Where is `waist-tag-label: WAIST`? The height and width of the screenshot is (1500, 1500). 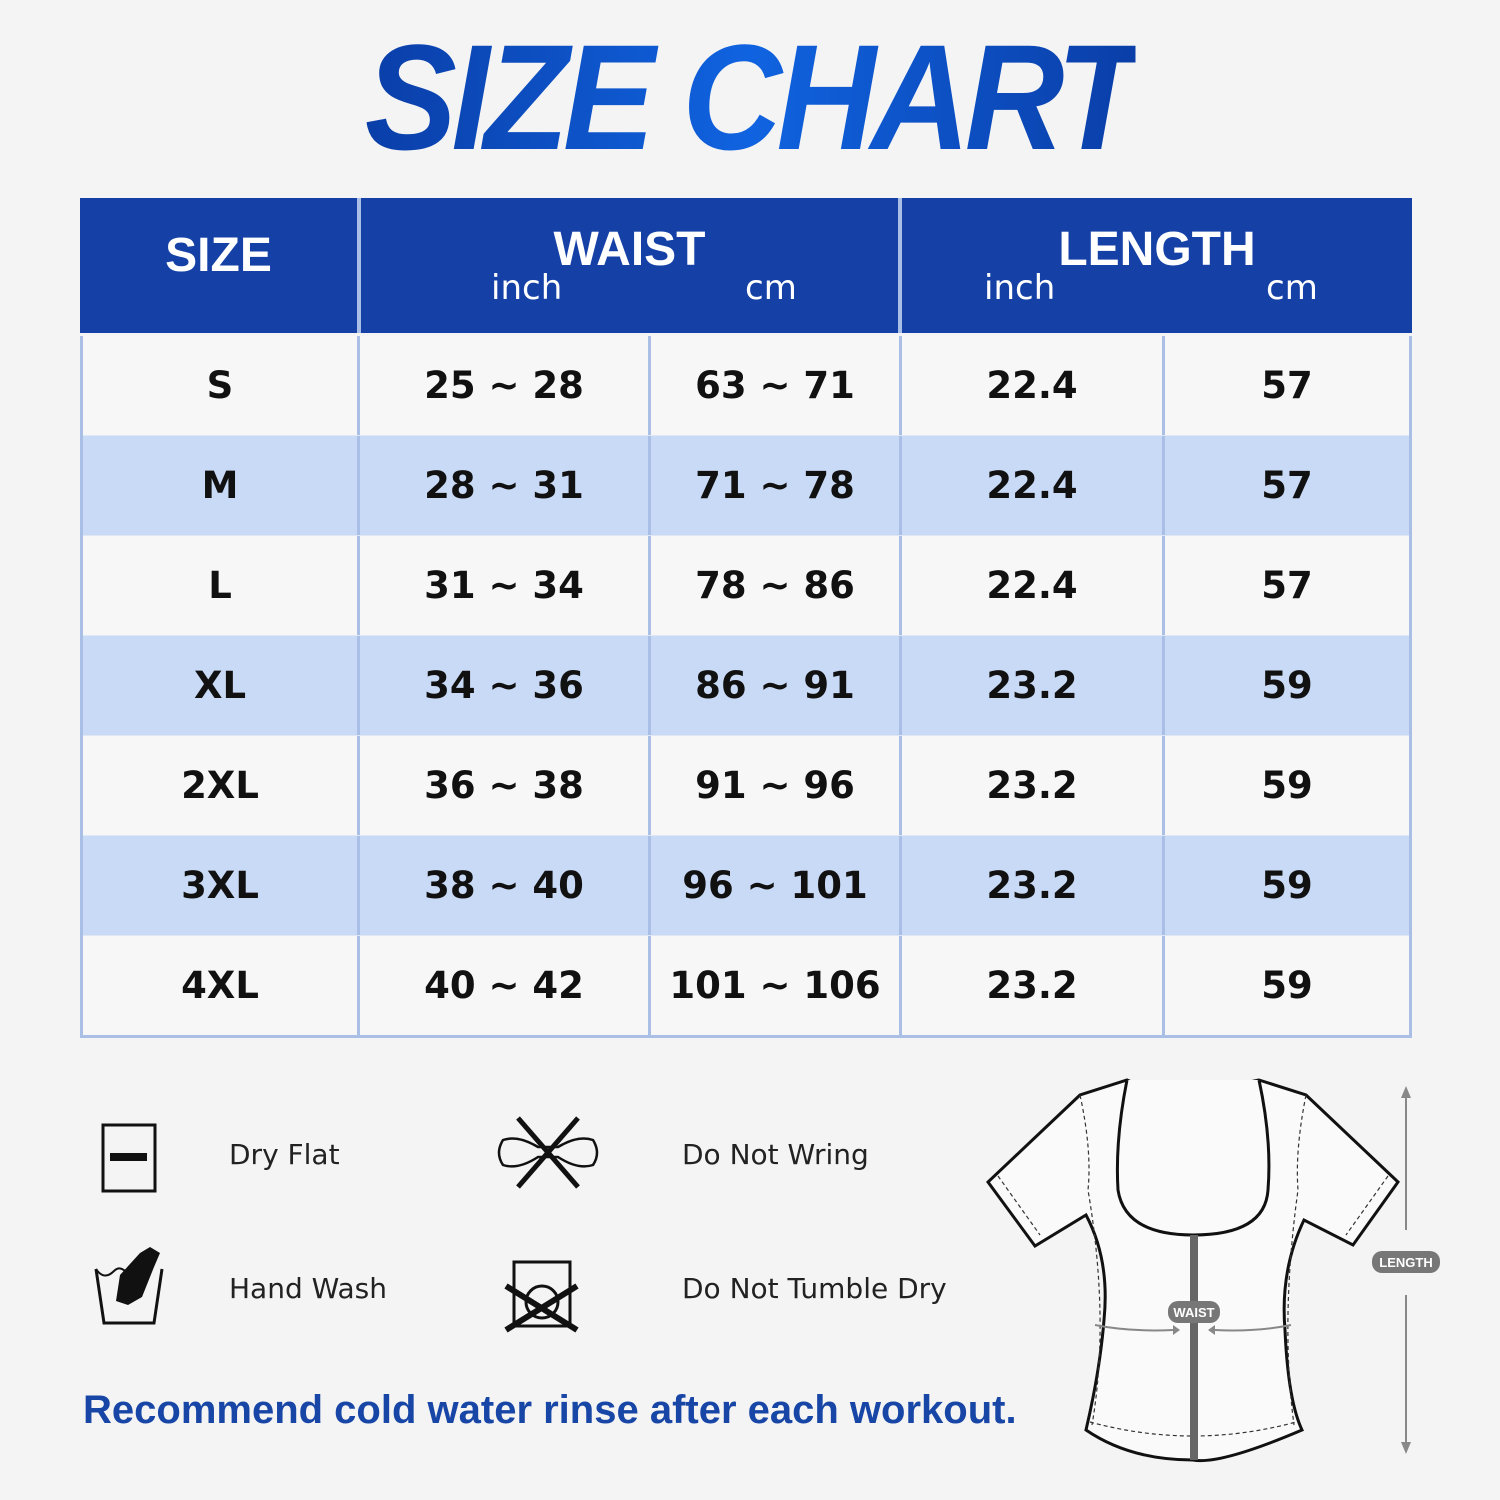
waist-tag-label: WAIST is located at coordinates (1193, 1312).